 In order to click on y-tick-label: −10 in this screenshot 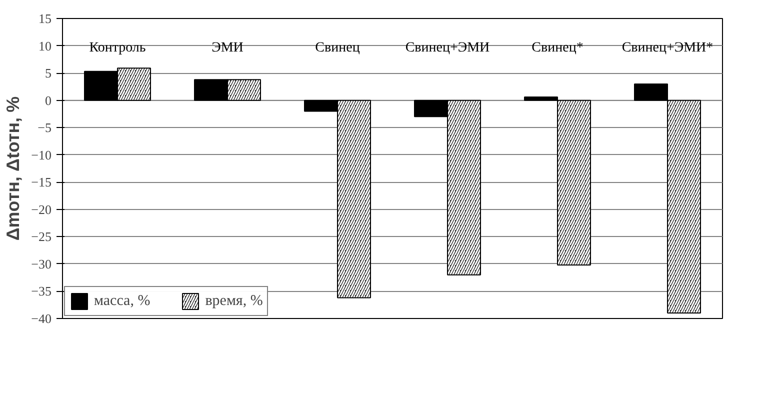, I will do `click(41, 154)`.